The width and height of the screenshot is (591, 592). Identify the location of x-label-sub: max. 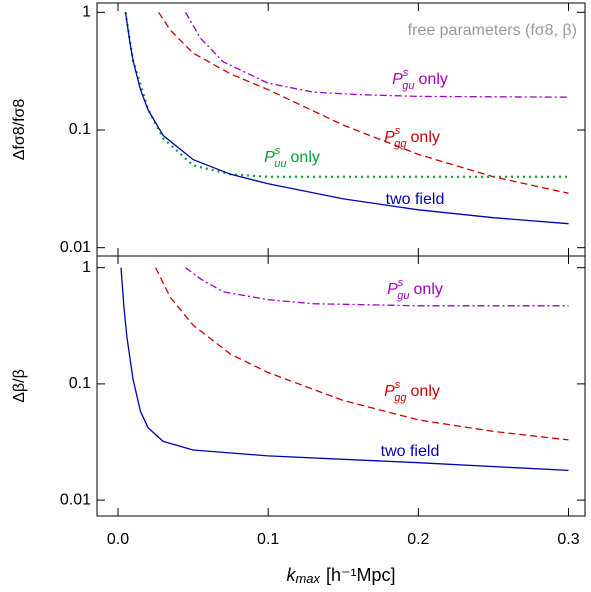
(307, 578).